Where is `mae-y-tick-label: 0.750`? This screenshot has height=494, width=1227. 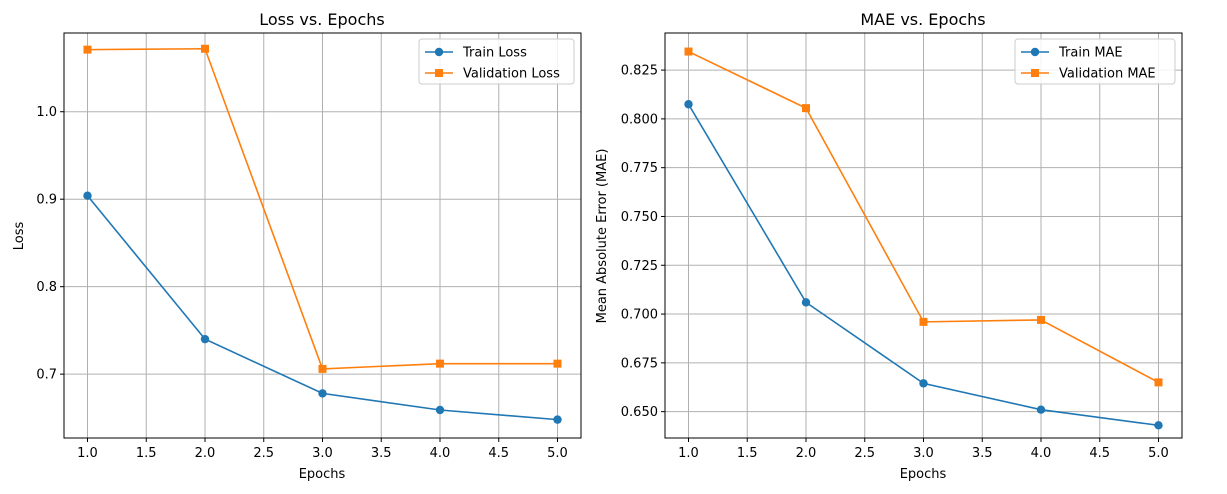
mae-y-tick-label: 0.750 is located at coordinates (639, 217).